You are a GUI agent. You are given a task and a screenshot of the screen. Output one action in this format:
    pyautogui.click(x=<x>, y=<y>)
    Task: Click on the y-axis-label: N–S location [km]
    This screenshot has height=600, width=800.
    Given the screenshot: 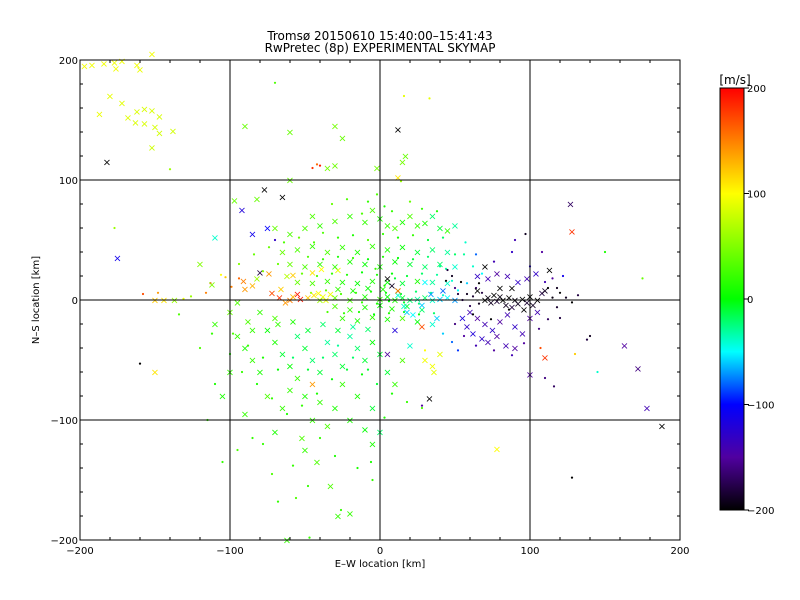 What is the action you would take?
    pyautogui.click(x=36, y=300)
    